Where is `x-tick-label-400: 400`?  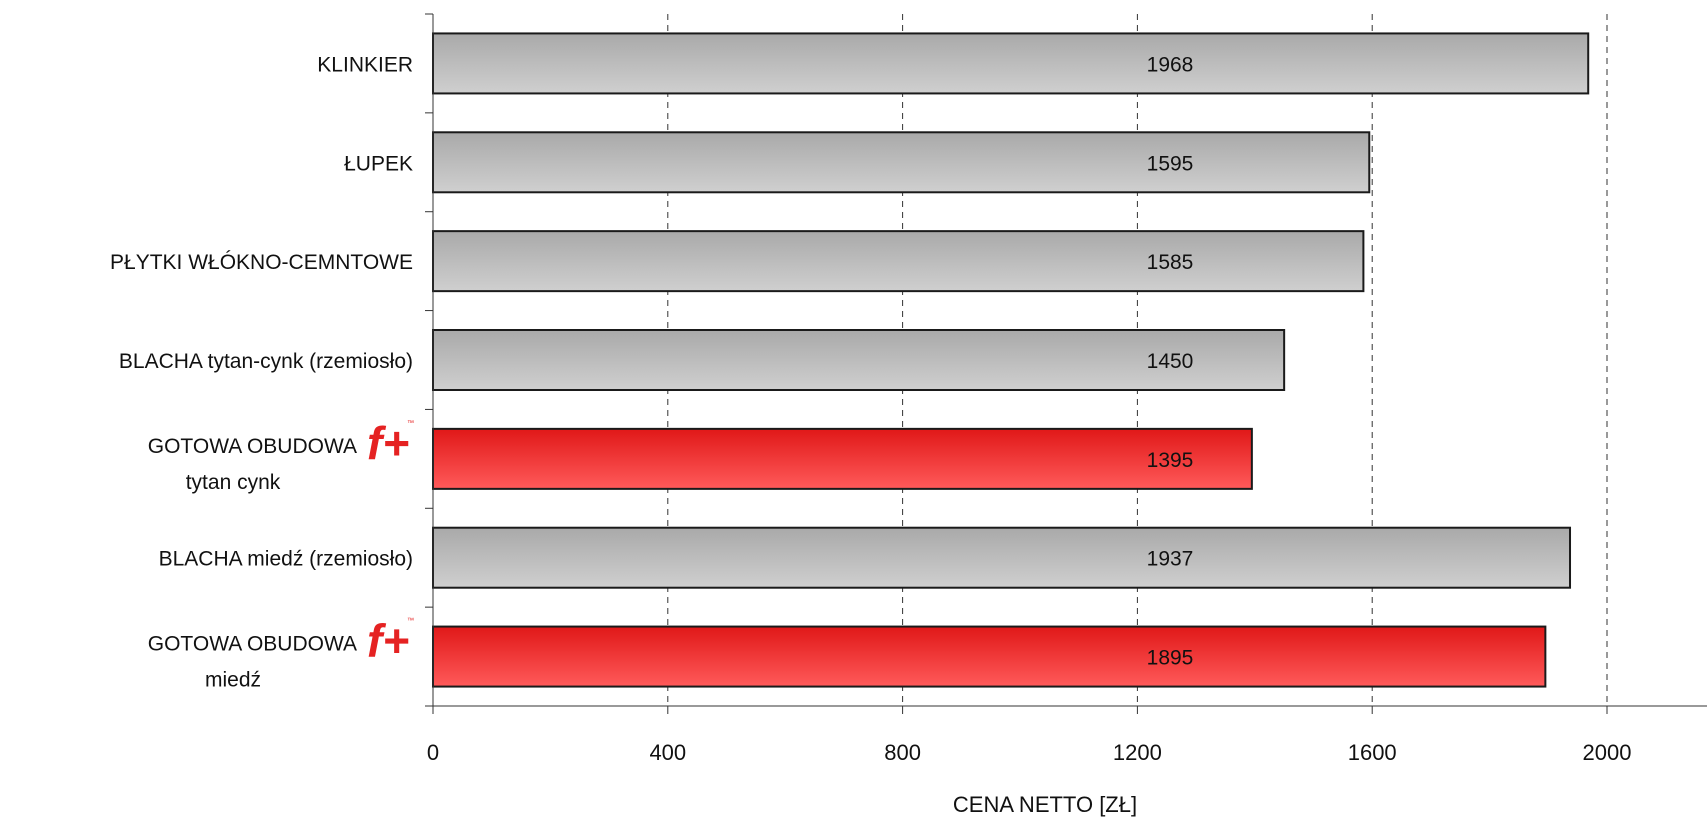 x-tick-label-400: 400 is located at coordinates (667, 752).